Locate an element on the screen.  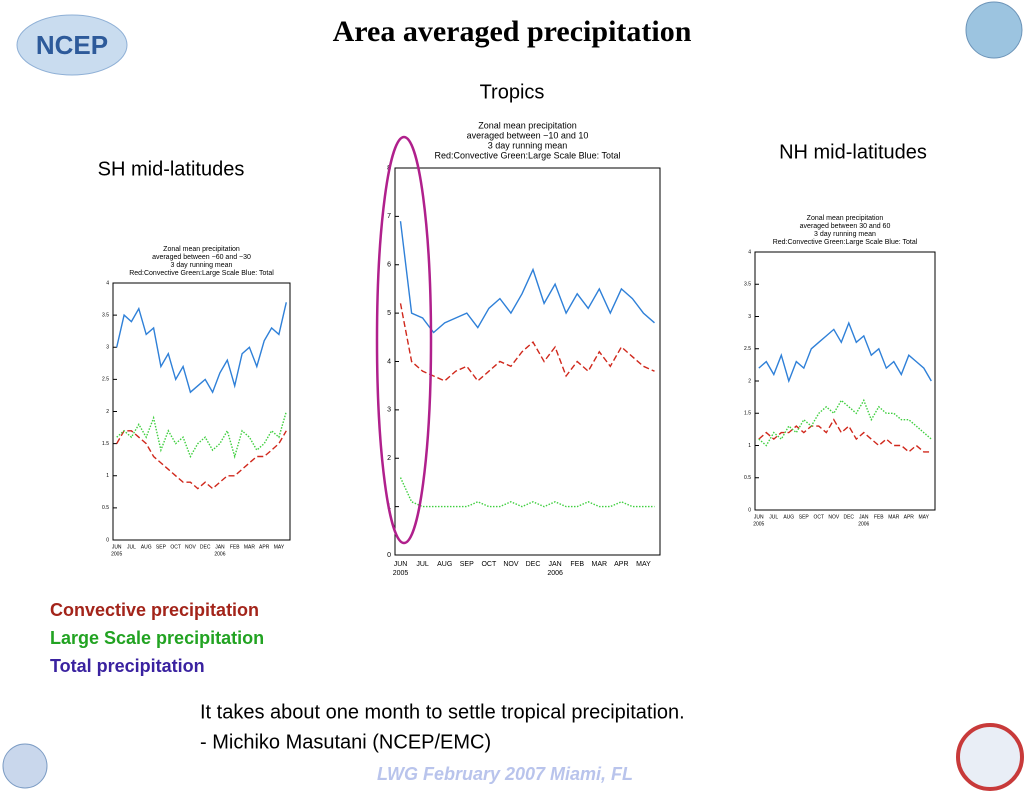
bottom-left-logo is located at coordinates (25, 766).